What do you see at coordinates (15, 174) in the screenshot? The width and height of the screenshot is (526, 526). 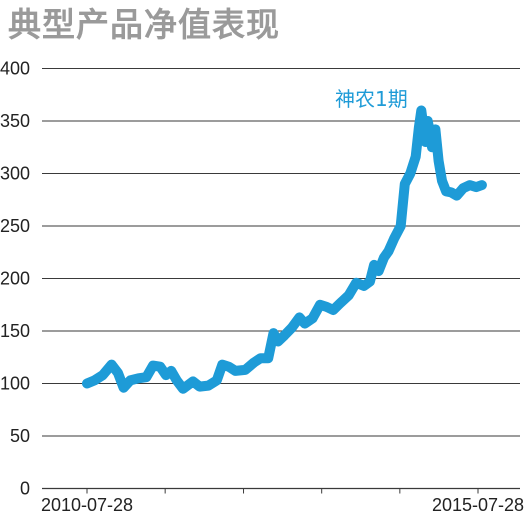 I see `y-tick-label: 300` at bounding box center [15, 174].